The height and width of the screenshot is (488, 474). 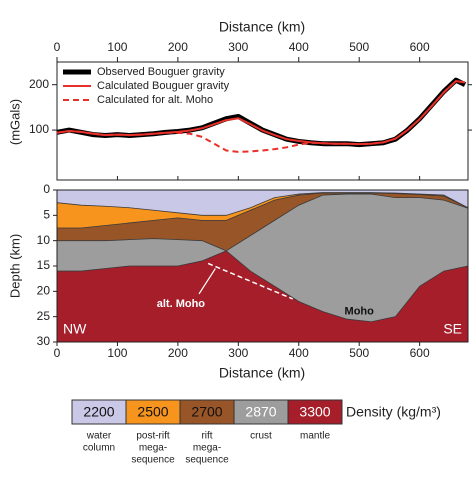 What do you see at coordinates (315, 436) in the screenshot?
I see `layer-name: mantle` at bounding box center [315, 436].